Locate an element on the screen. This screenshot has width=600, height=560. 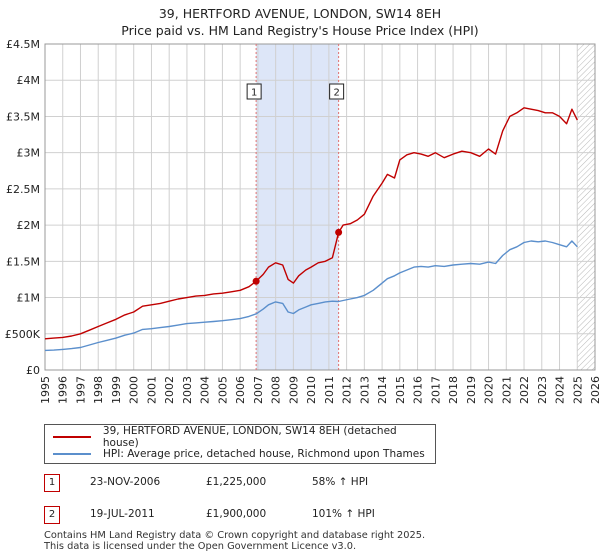
sale-label-number: 2 is located at coordinates (336, 93).